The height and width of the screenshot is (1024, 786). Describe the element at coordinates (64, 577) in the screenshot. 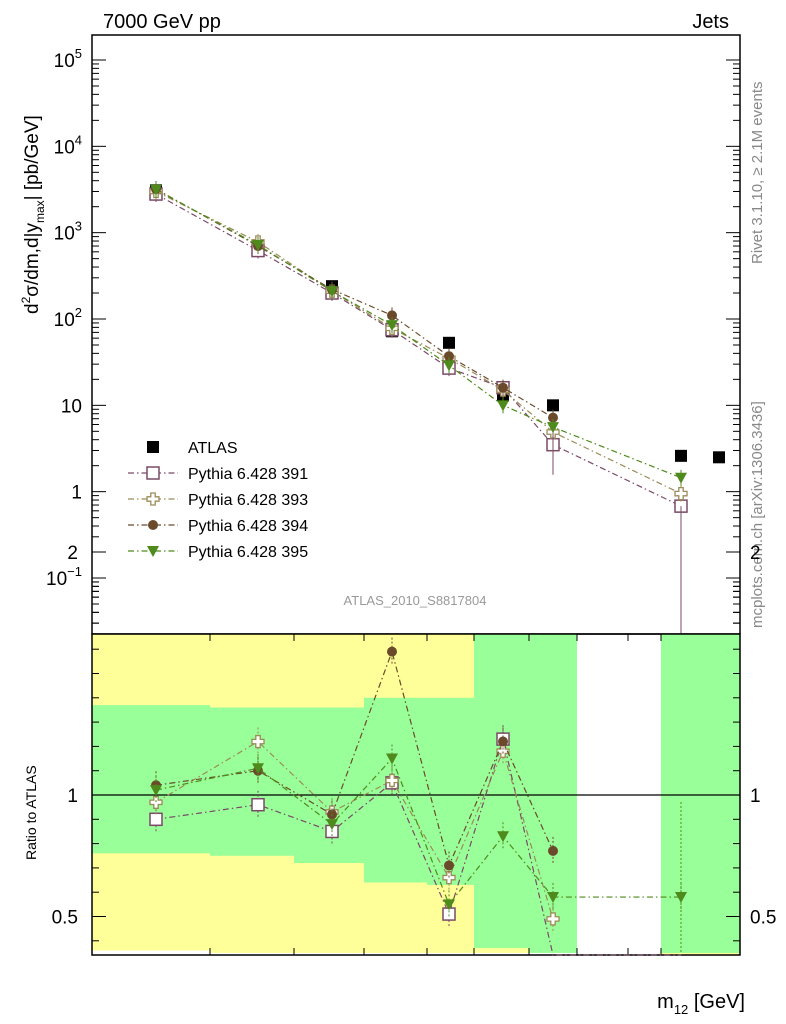

I see `y-tick-label: 10⁻¹` at that location.